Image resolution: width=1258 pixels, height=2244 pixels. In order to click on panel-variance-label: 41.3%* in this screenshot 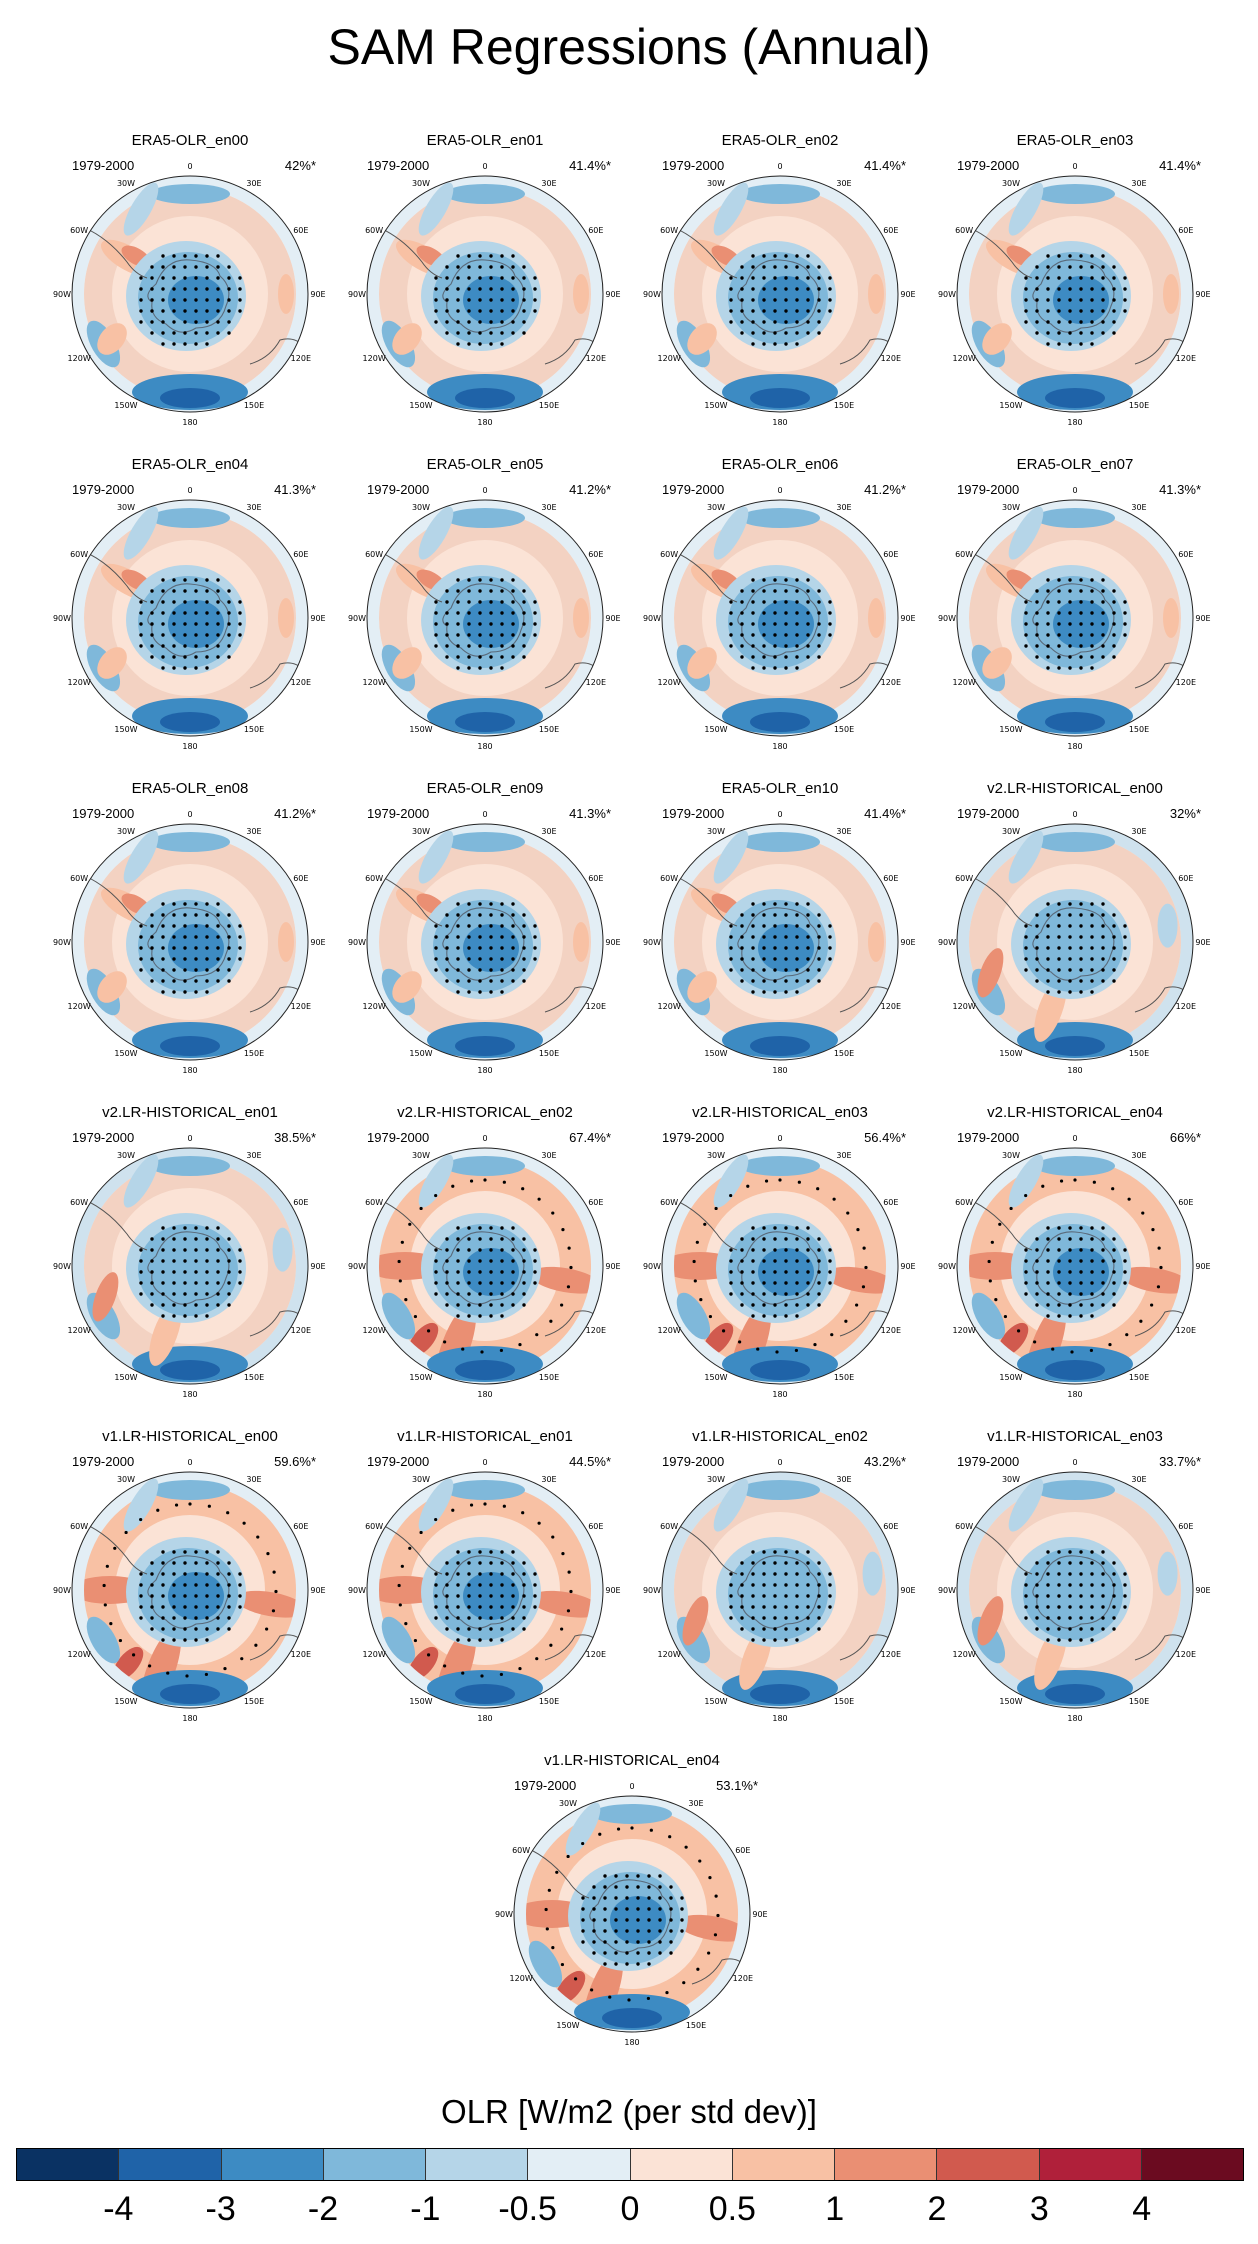, I will do `click(590, 813)`.